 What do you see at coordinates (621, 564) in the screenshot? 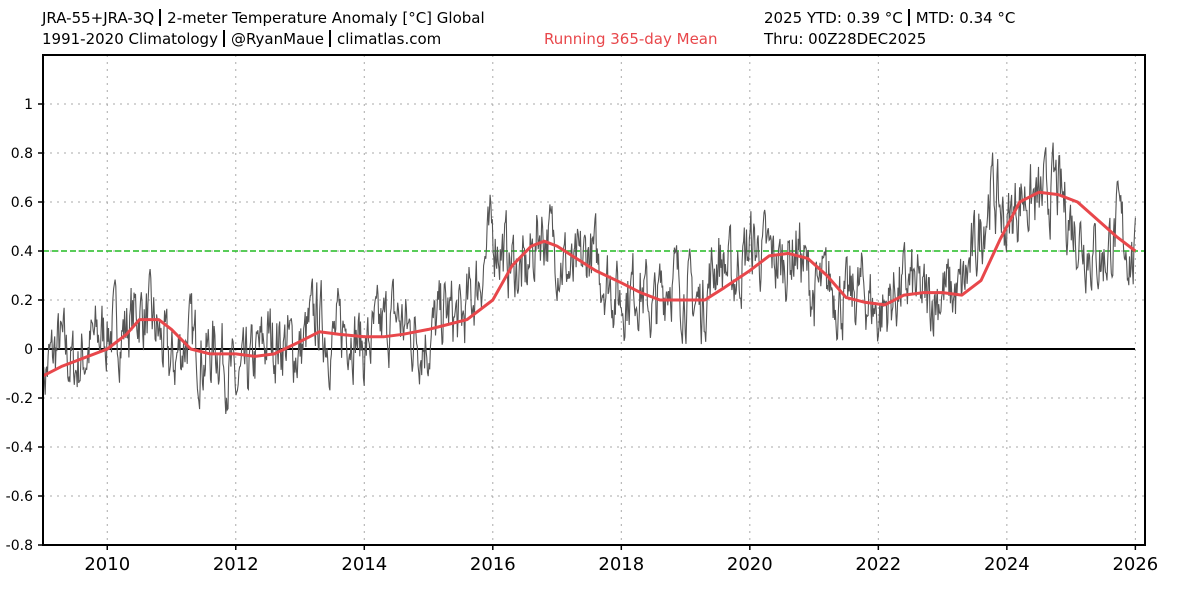
I see `x-tick-label-4: 2018` at bounding box center [621, 564].